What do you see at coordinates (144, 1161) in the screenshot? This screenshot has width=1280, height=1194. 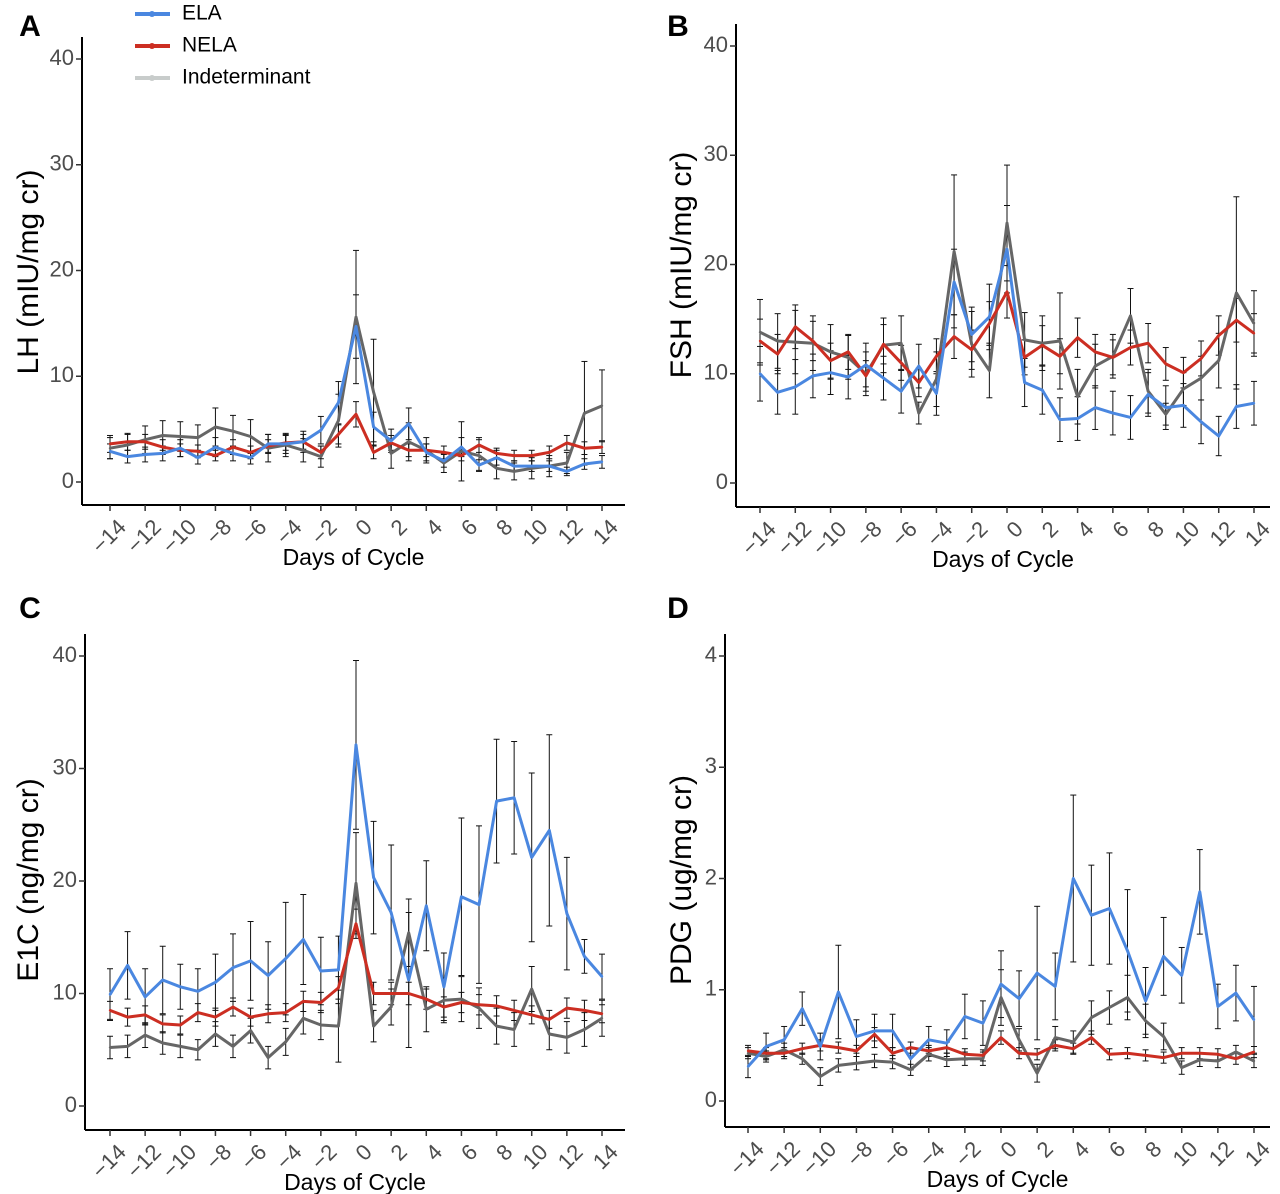 I see `x-tick-label: −12` at bounding box center [144, 1161].